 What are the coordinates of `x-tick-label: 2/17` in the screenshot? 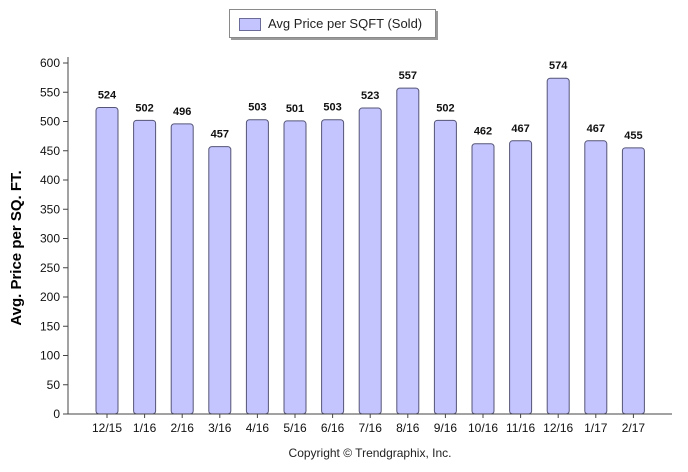 It's located at (634, 428).